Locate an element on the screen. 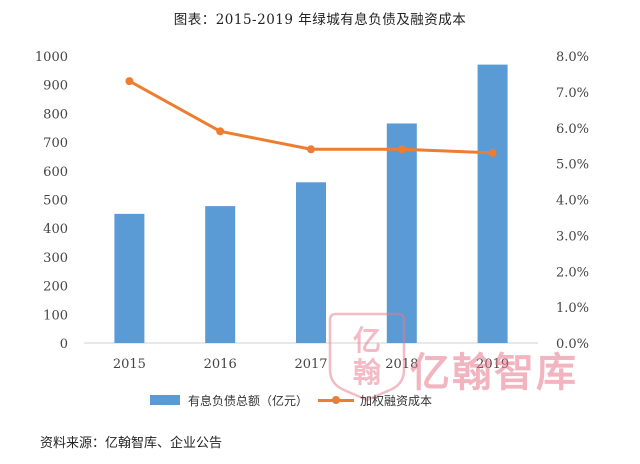 The height and width of the screenshot is (464, 640). y-right-tick-label: 0.0% is located at coordinates (572, 344).